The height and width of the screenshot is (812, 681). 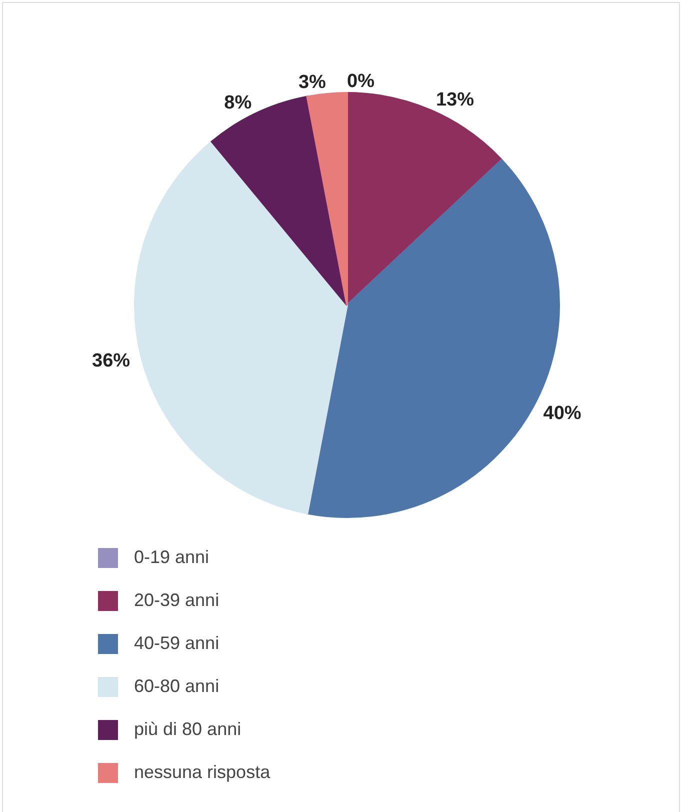 What do you see at coordinates (177, 600) in the screenshot?
I see `legend-label: 20-39 anni` at bounding box center [177, 600].